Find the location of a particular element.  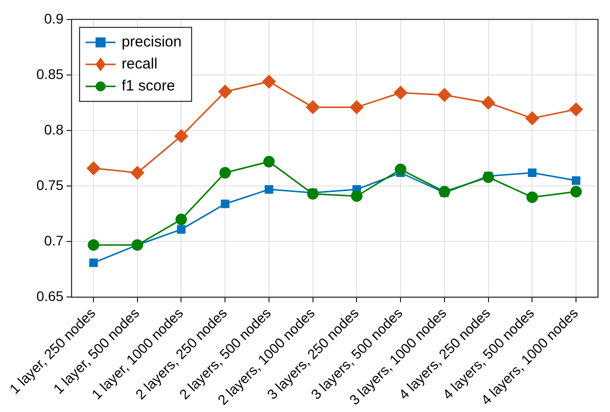

legend-label: precision is located at coordinates (152, 42).